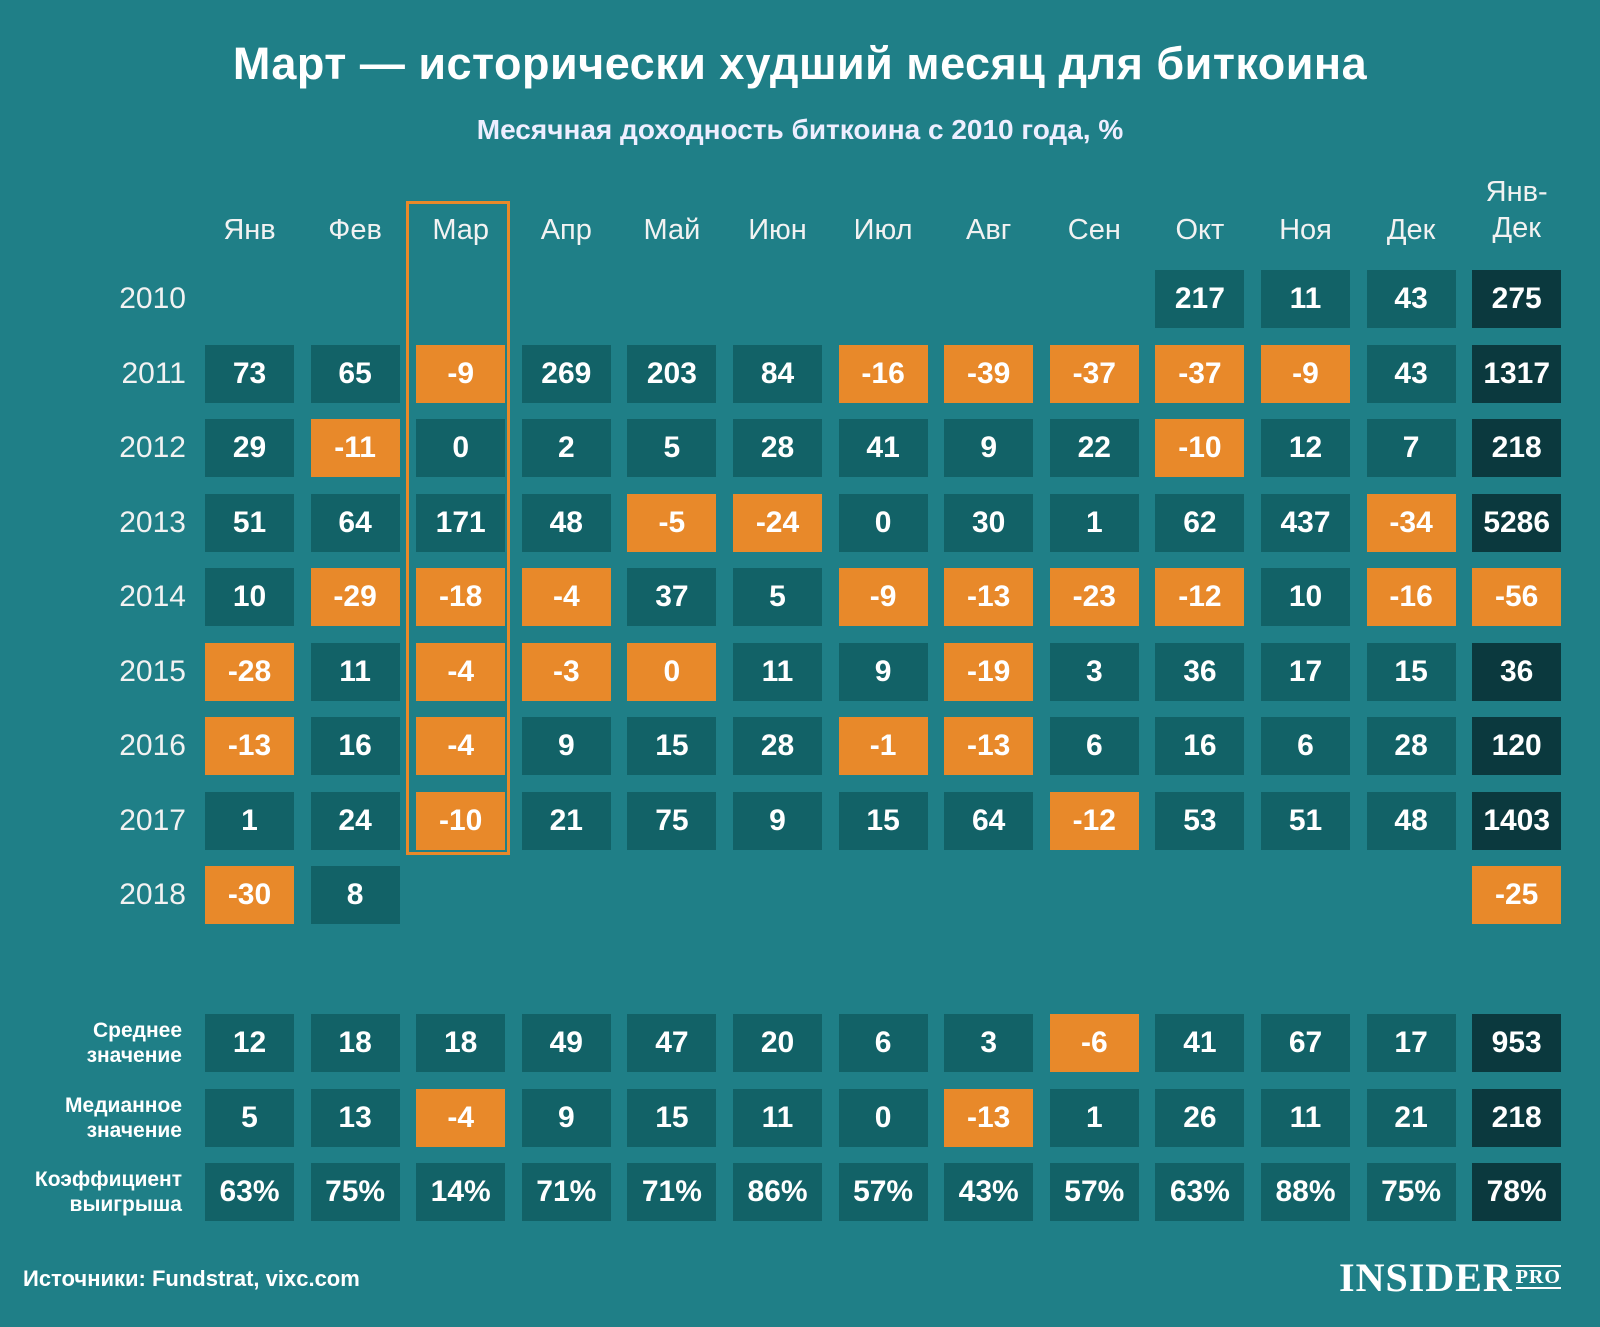 The width and height of the screenshot is (1600, 1327). What do you see at coordinates (1200, 1118) in the screenshot?
I see `summary-cell: 26` at bounding box center [1200, 1118].